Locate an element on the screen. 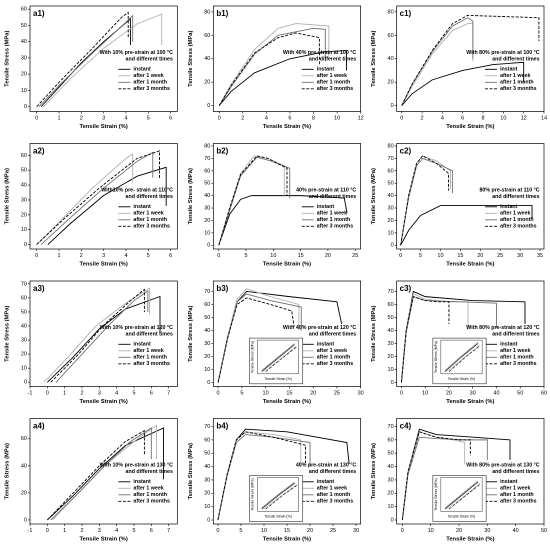  inset-frame is located at coordinates (459, 361).